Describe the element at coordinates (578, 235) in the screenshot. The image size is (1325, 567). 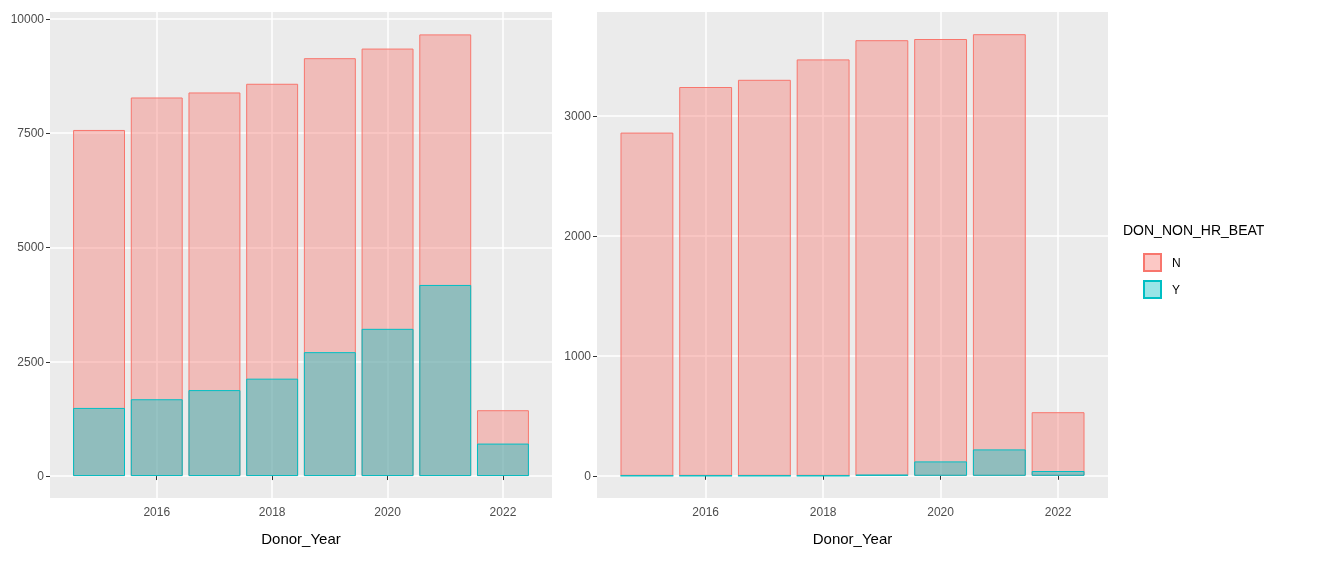
I see `y-tick-label: 2000` at that location.